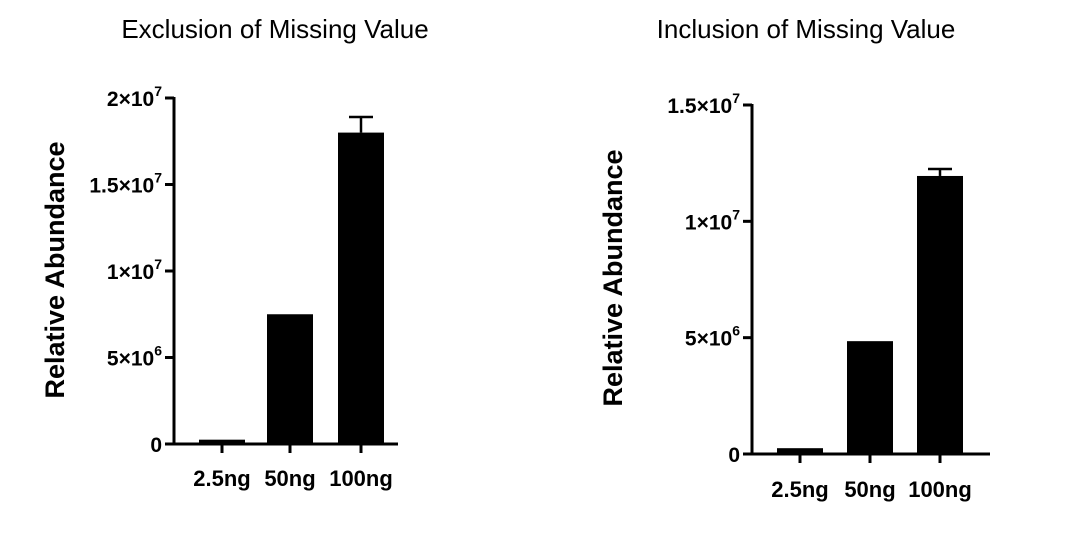 The image size is (1082, 540). I want to click on chart-title: Exclusion of Missing Value, so click(274, 29).